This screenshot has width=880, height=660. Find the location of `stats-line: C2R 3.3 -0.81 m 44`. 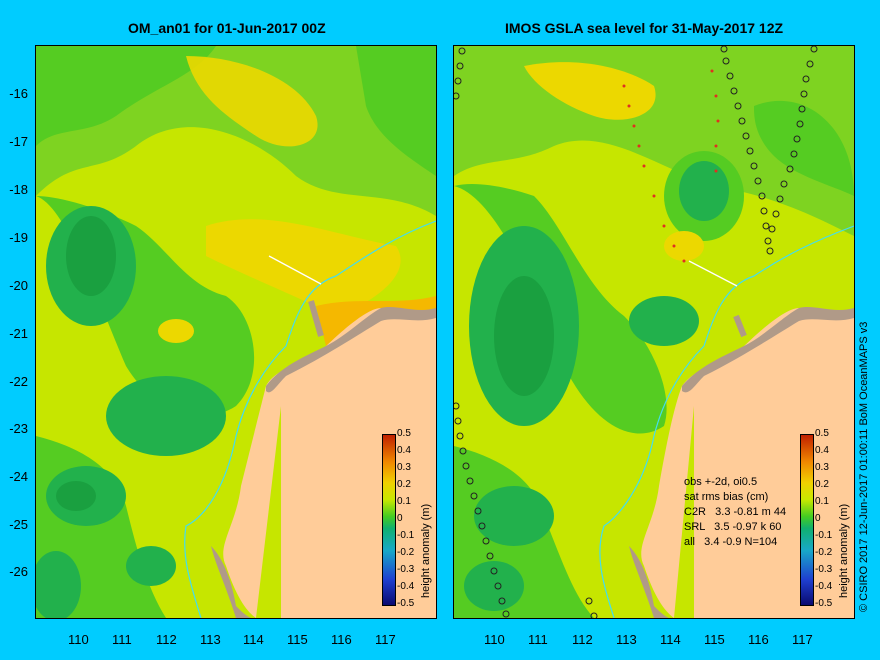

stats-line: C2R 3.3 -0.81 m 44 is located at coordinates (735, 512).